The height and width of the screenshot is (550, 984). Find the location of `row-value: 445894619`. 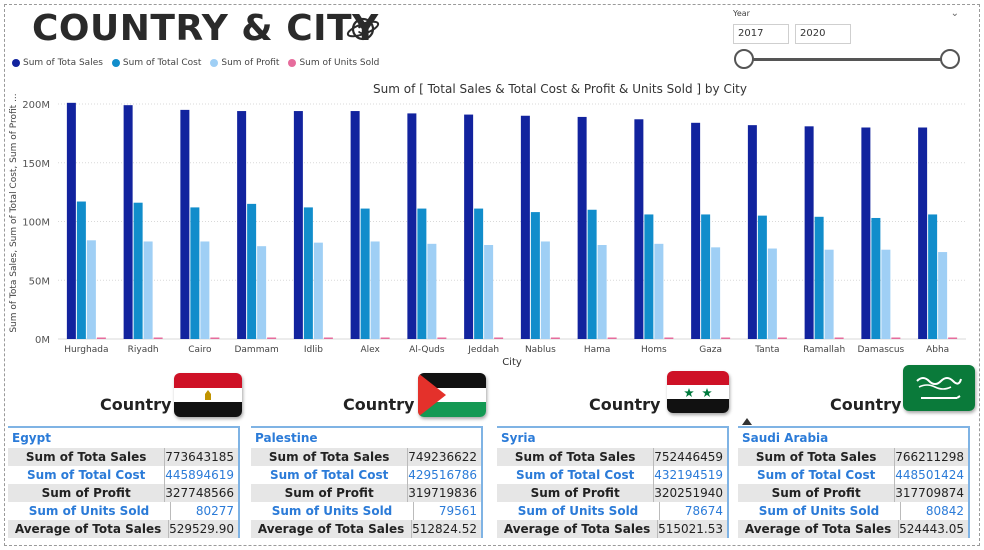

row-value: 445894619 is located at coordinates (201, 475).